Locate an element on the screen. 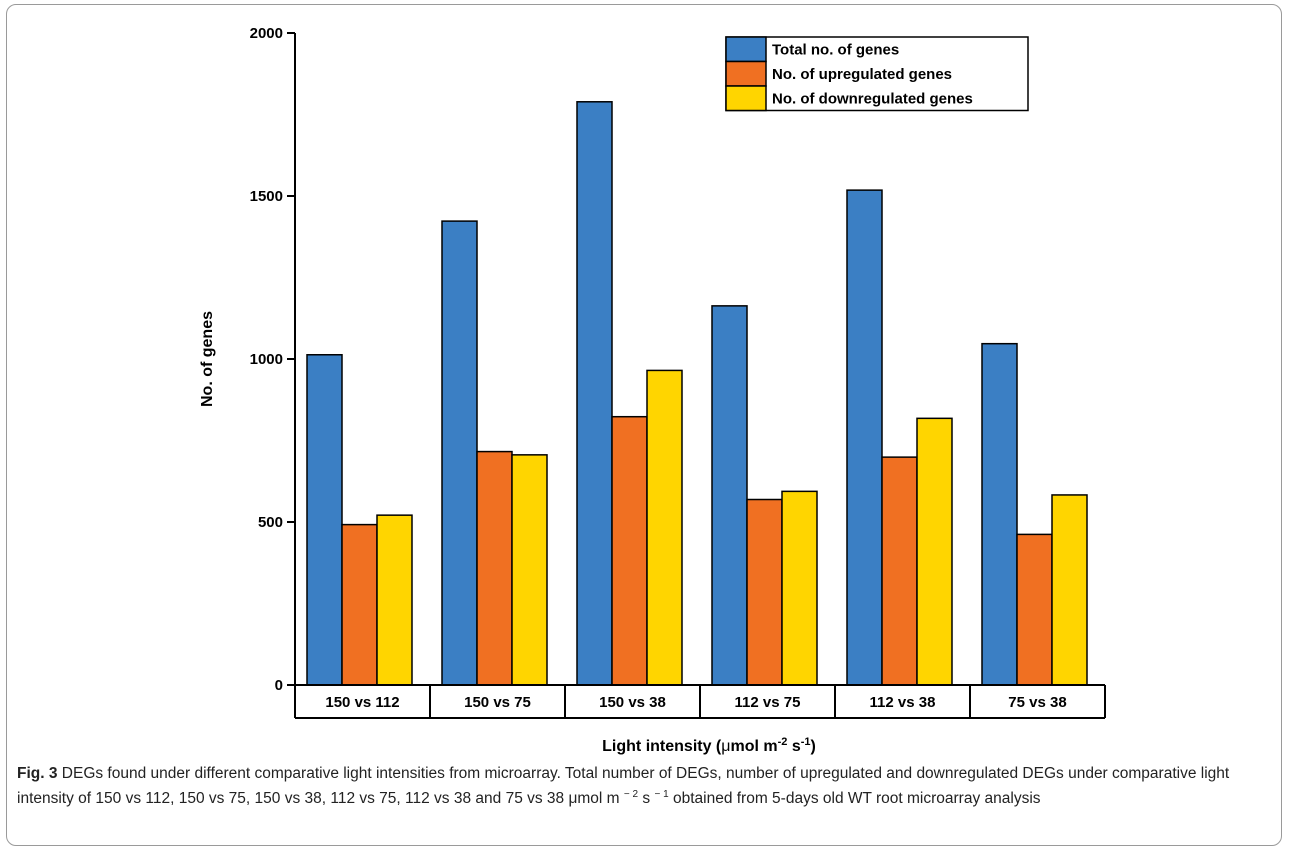 This screenshot has height=854, width=1290. x-category-label-4: 112 vs 75 is located at coordinates (768, 702).